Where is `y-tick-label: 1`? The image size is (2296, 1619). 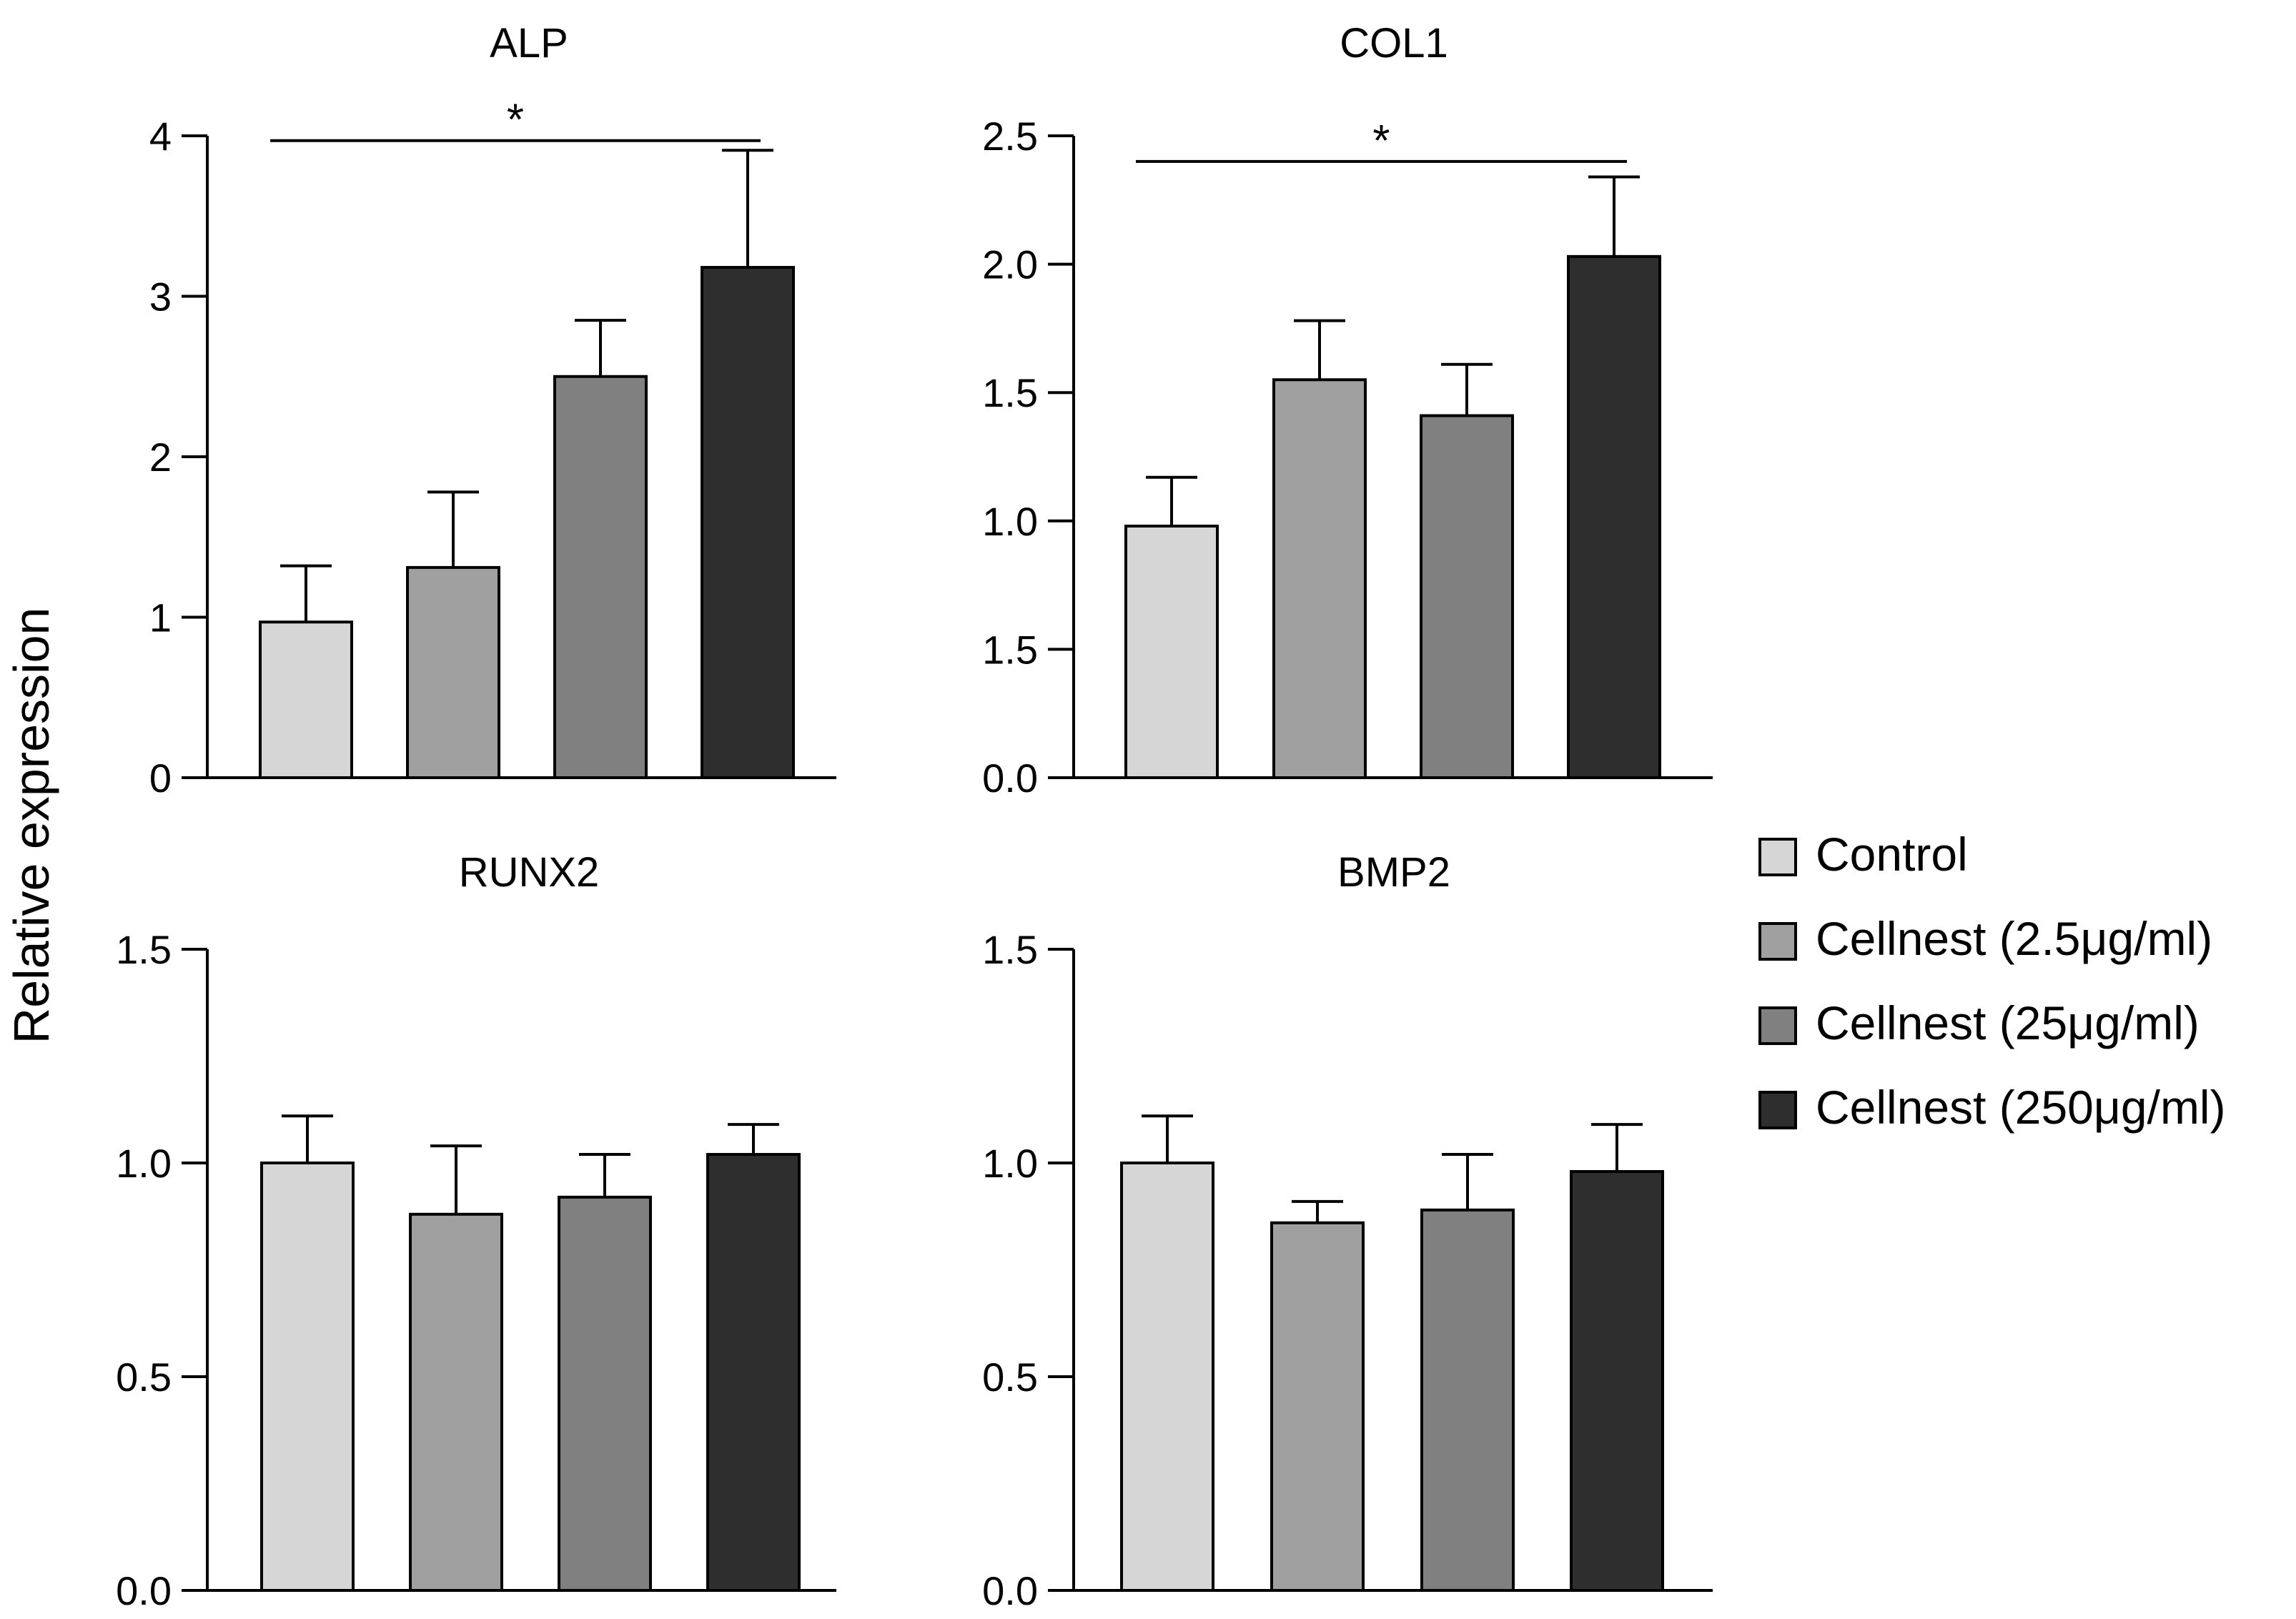 y-tick-label: 1 is located at coordinates (160, 617).